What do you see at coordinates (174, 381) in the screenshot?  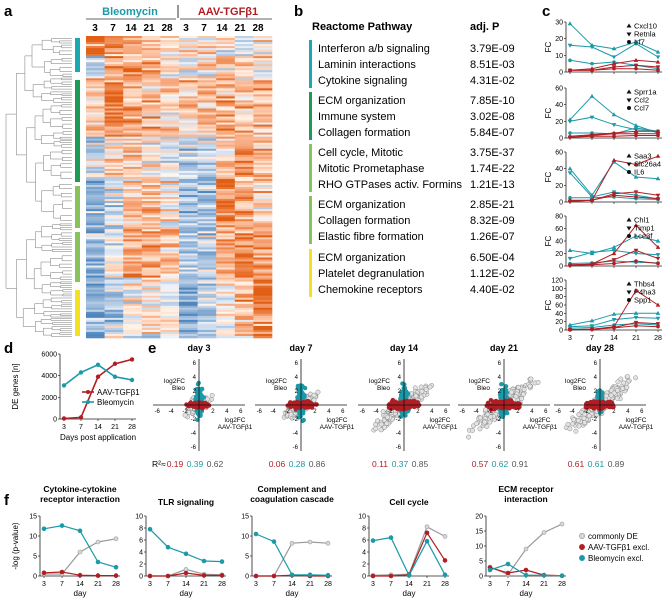 I see `scatter-ylabel: log2FC` at bounding box center [174, 381].